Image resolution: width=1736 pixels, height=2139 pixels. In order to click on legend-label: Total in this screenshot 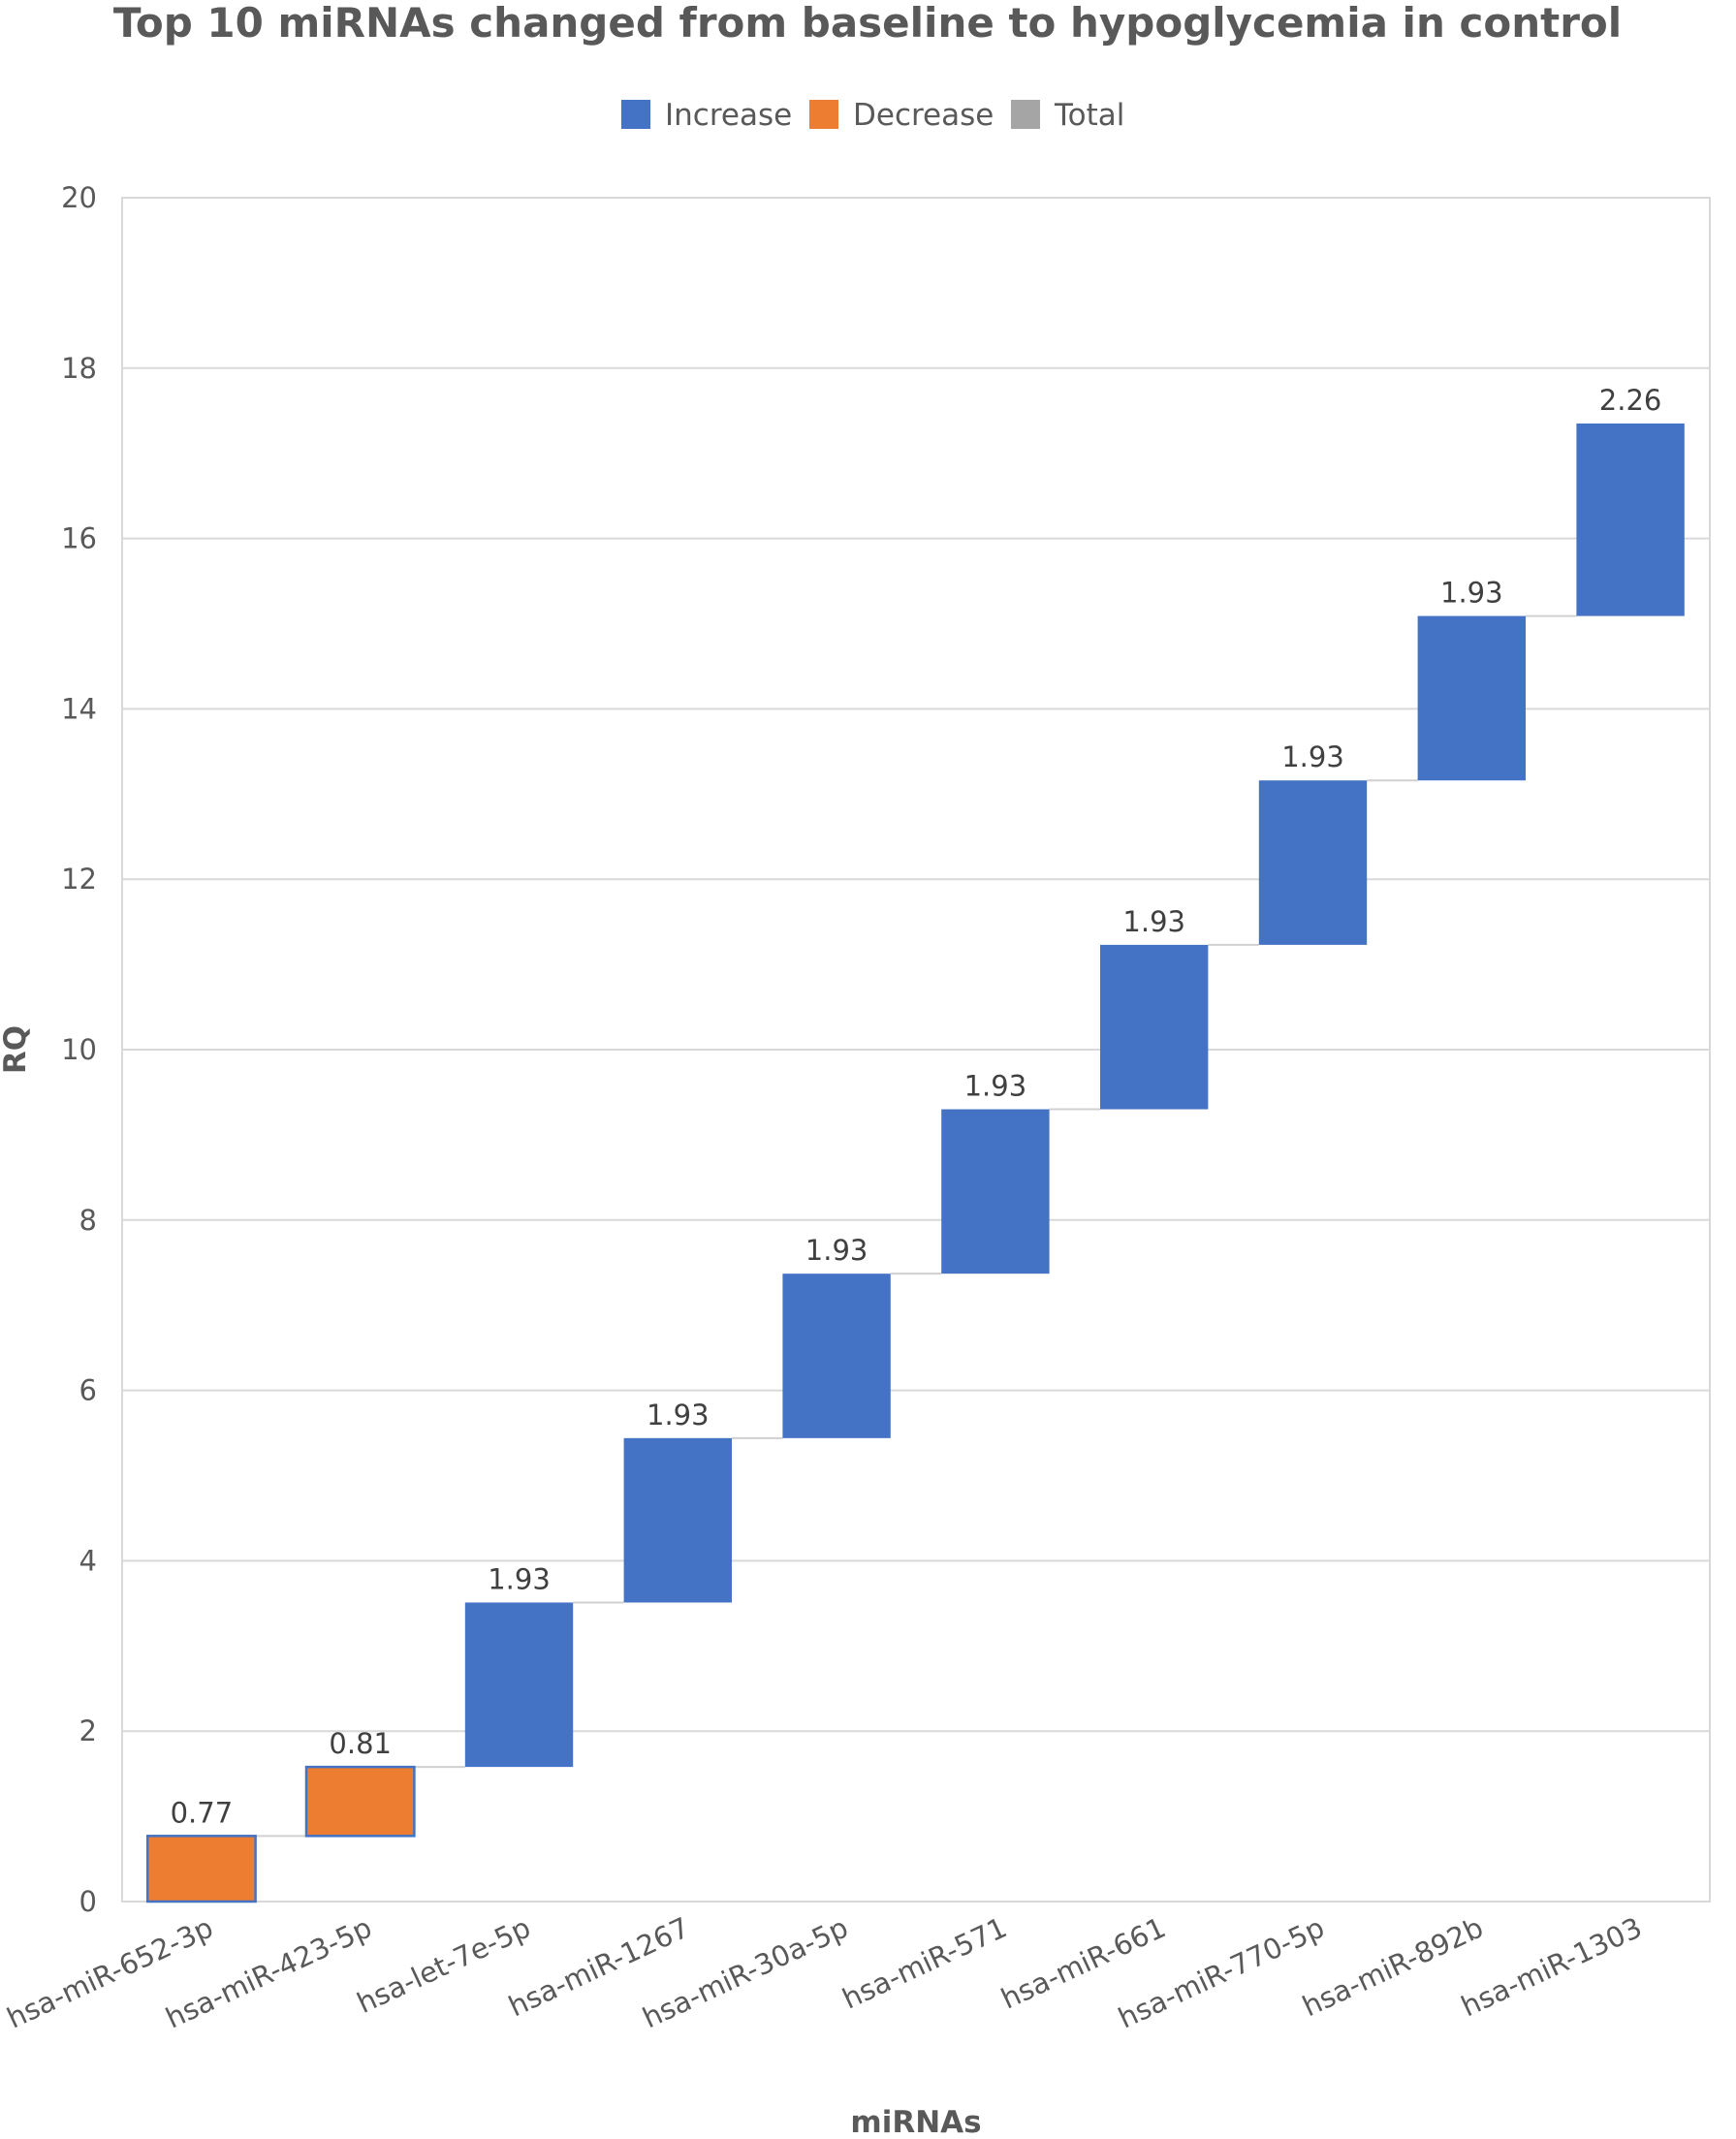, I will do `click(1089, 115)`.